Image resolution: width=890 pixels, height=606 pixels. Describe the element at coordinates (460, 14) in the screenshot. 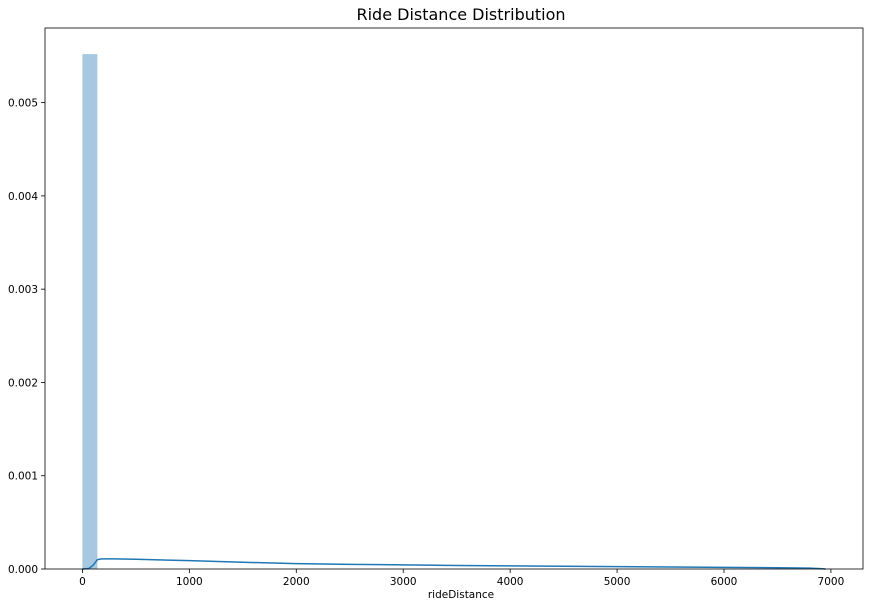

I see `chart-title: Ride Distance Distribution` at that location.